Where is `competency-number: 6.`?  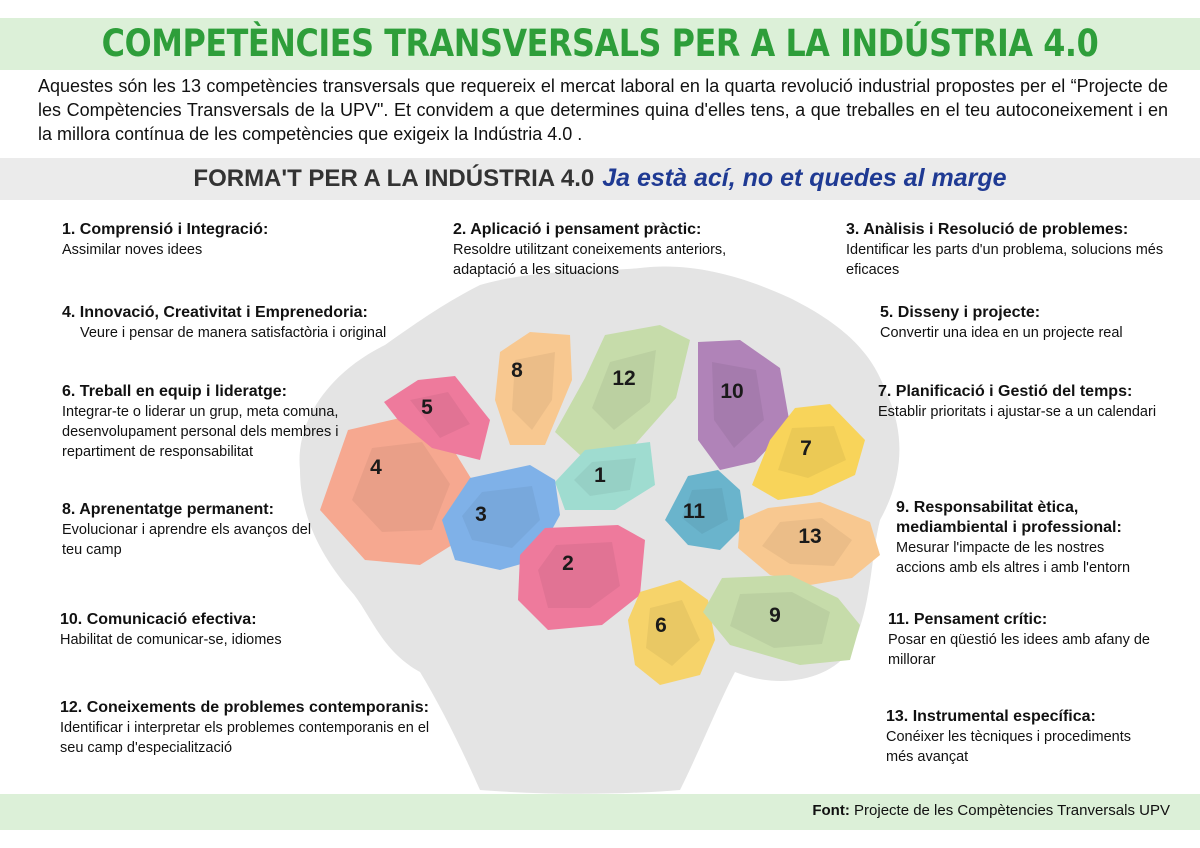 competency-number: 6. is located at coordinates (69, 391).